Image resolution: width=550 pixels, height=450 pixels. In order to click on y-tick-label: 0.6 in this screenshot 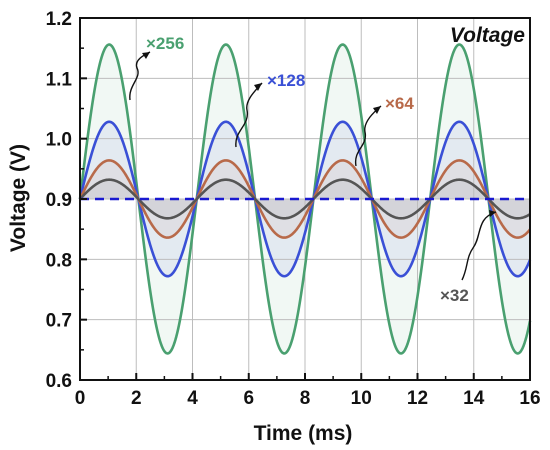, I will do `click(59, 381)`.